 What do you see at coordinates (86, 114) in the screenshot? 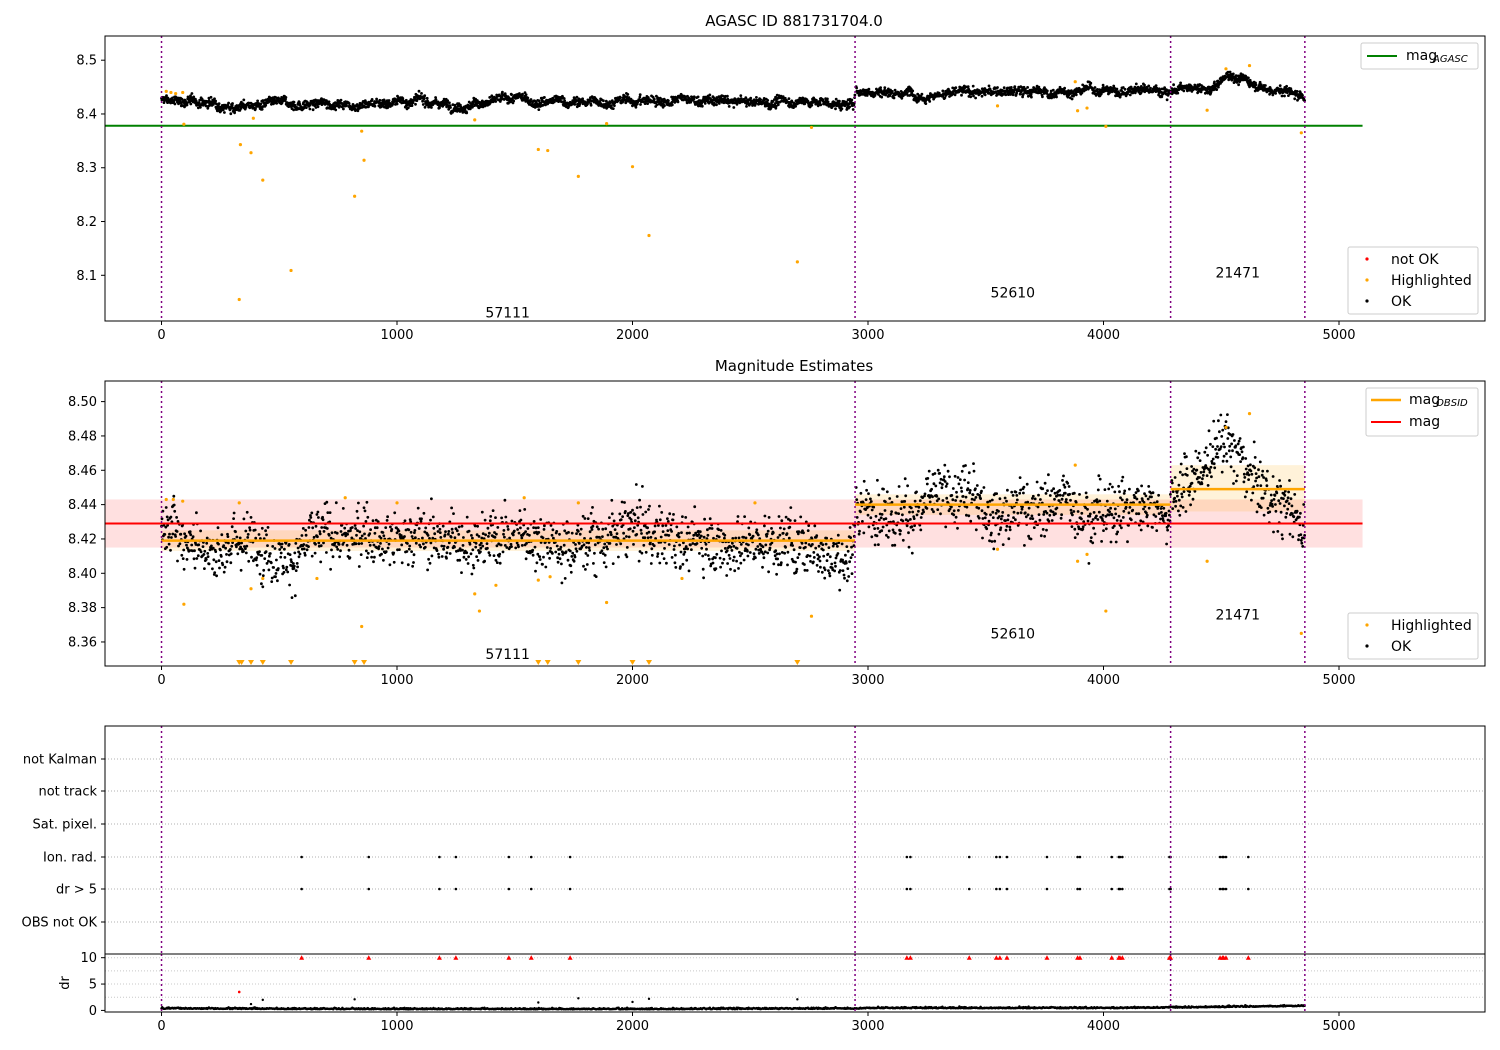
I see `y-tick-label: 8.4` at bounding box center [86, 114].